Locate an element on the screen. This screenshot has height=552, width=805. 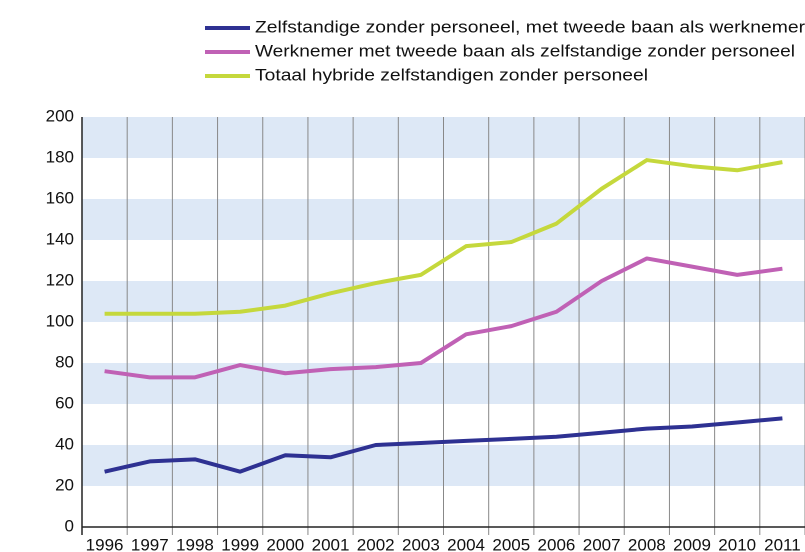
x-tick-label: 2009 is located at coordinates (692, 543).